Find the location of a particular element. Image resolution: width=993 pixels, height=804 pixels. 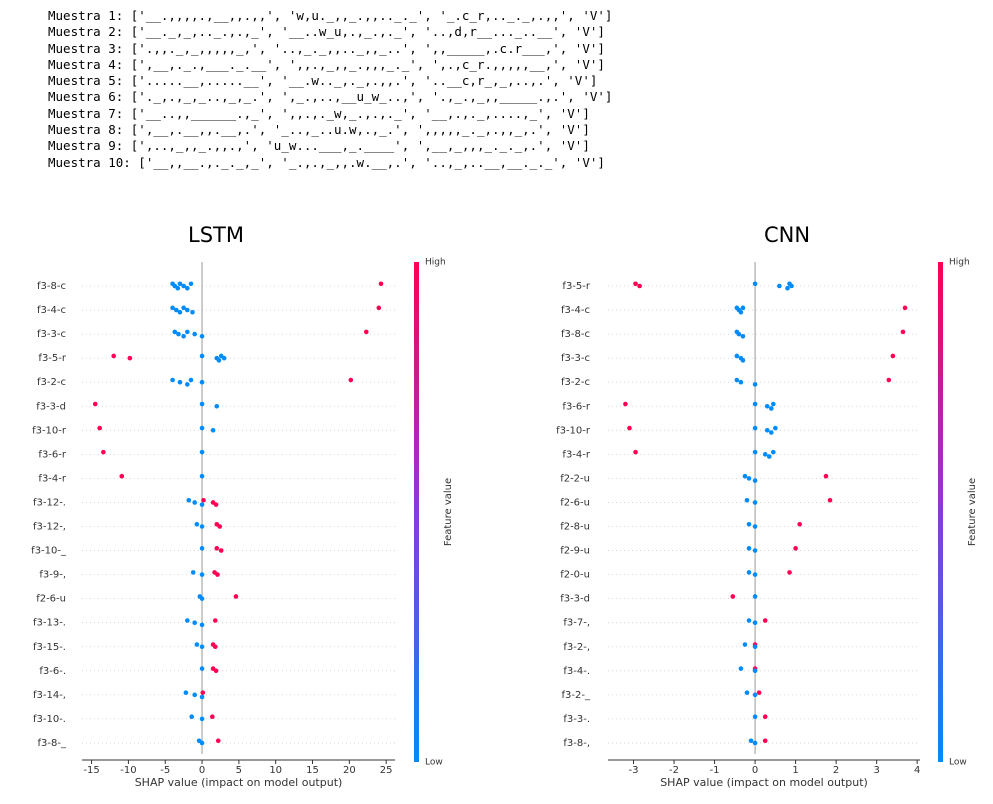

y-tick-label: f3-12-. is located at coordinates (49, 502).